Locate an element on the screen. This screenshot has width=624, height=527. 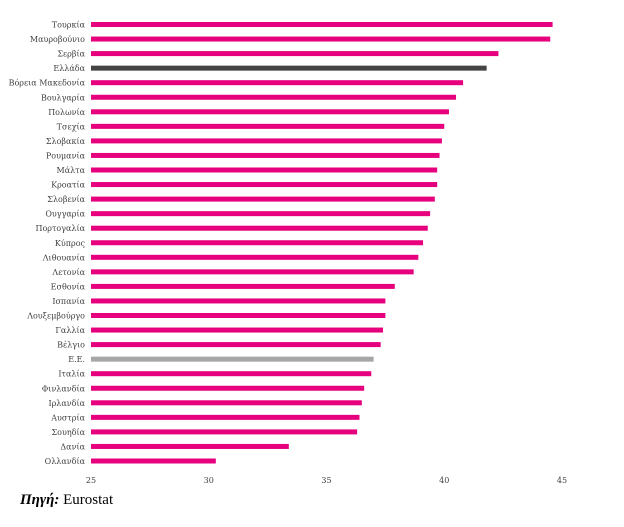
category-label: Τσεχία is located at coordinates (71, 126).